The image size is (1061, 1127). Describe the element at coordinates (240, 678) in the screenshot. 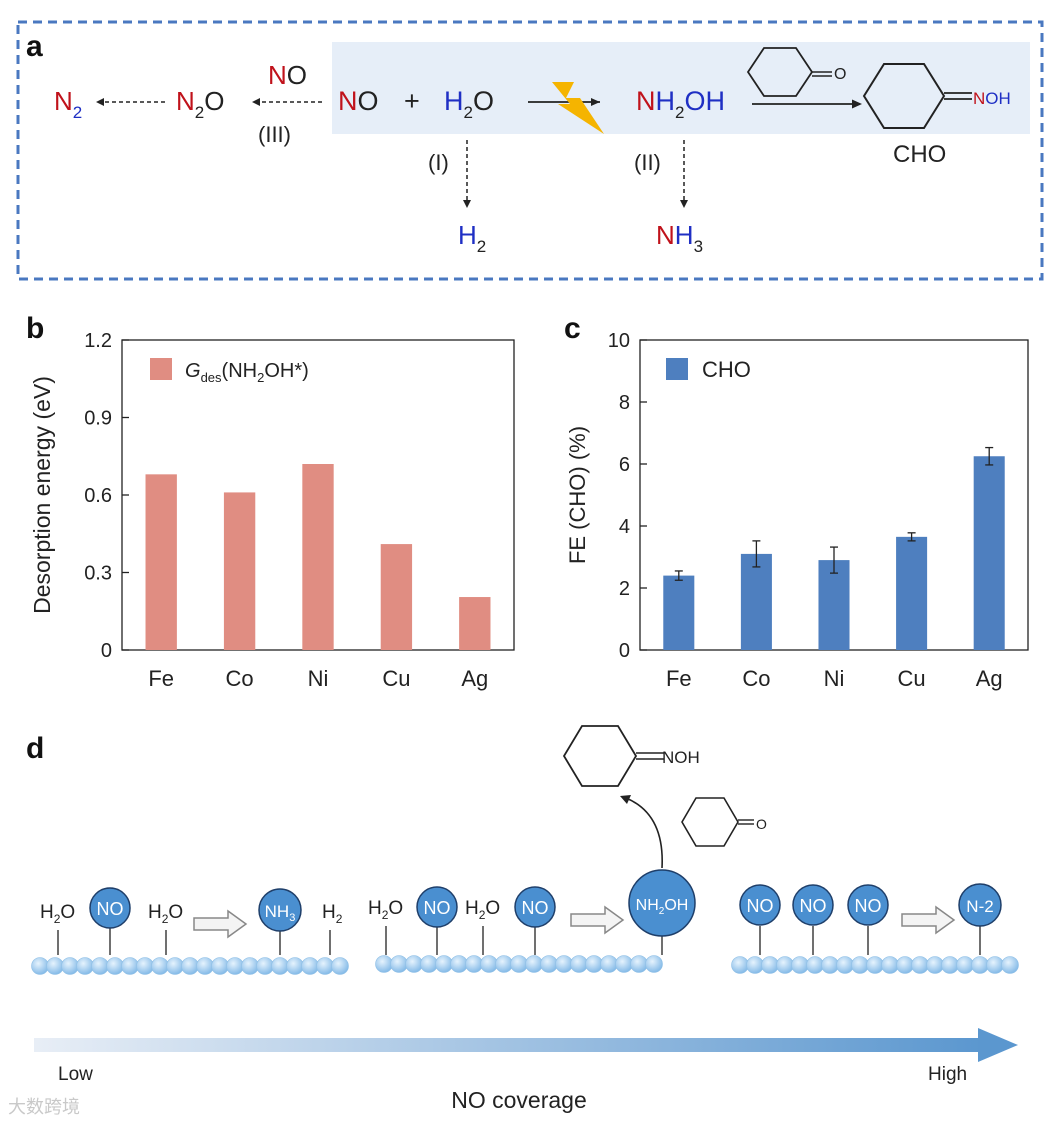

I see `chart-b-xtick-label: Co` at that location.